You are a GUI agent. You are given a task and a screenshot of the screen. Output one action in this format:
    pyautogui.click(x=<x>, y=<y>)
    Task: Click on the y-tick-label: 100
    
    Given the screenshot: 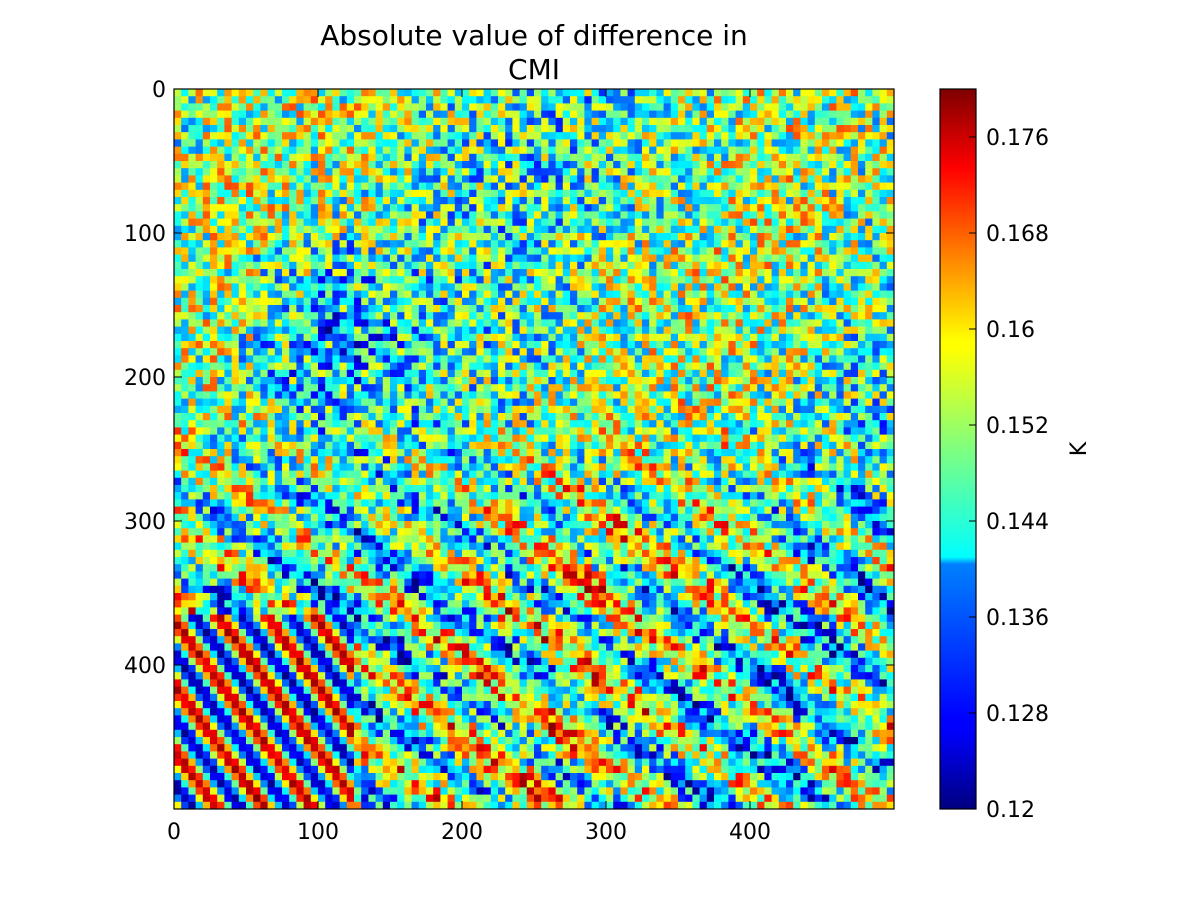 What is the action you would take?
    pyautogui.click(x=145, y=234)
    